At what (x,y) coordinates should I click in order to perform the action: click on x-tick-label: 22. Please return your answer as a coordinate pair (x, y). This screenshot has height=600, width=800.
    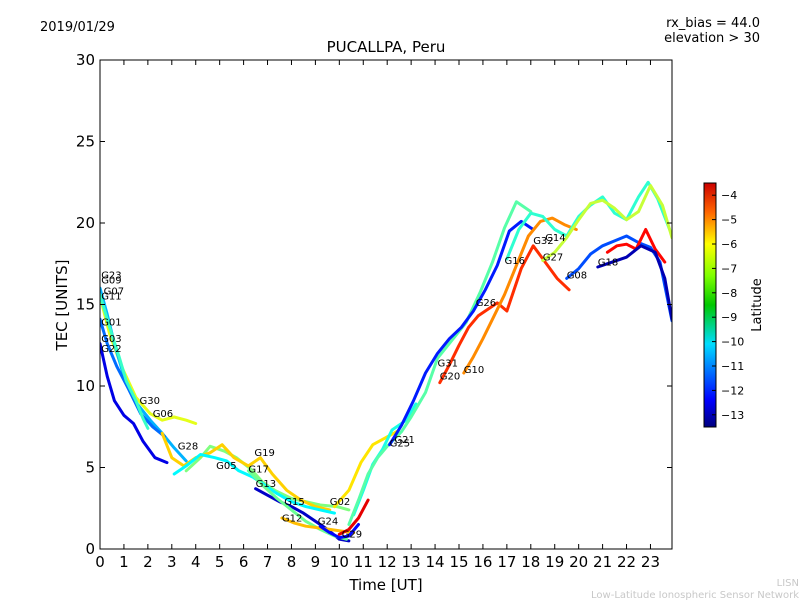
    Looking at the image, I should click on (626, 562).